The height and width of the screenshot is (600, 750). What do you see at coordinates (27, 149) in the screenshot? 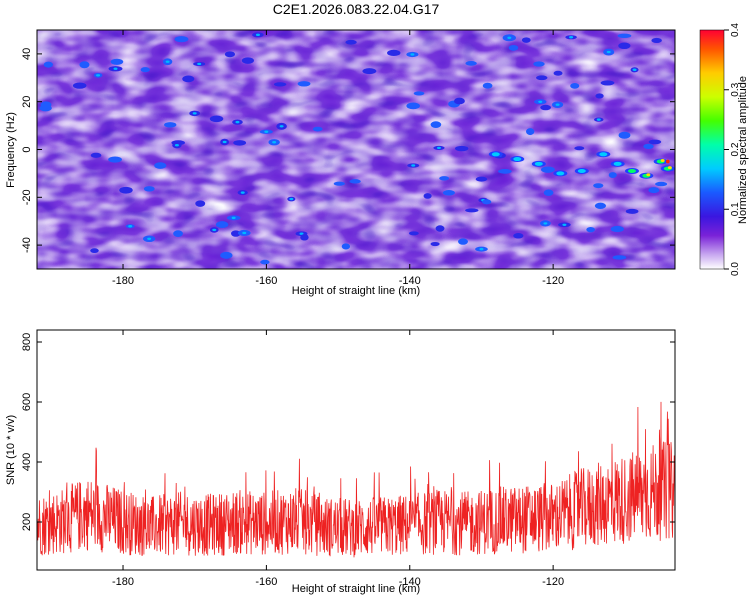
I see `y-tick-label: 0` at bounding box center [27, 149].